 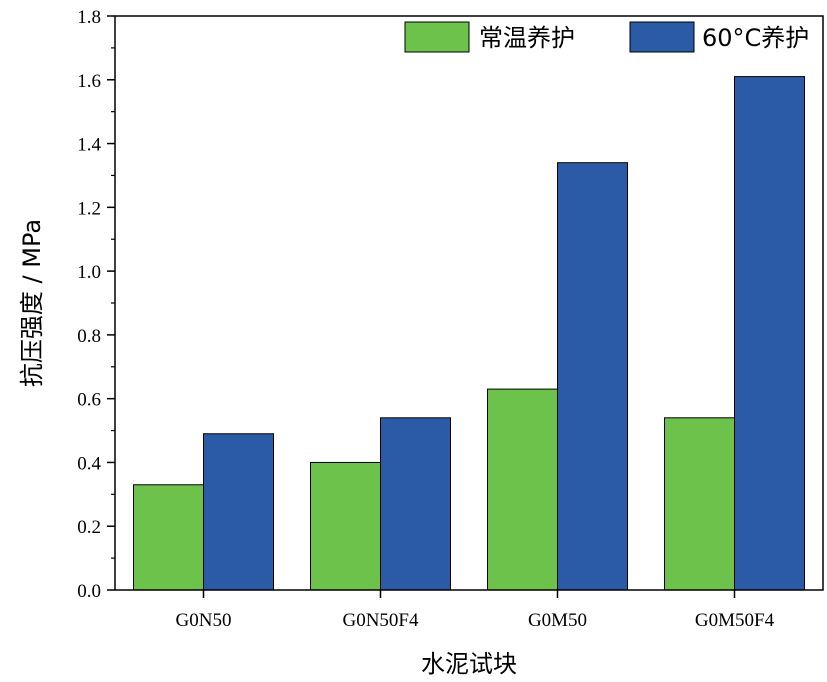 I want to click on y-tick-label: 0.6, so click(x=89, y=400).